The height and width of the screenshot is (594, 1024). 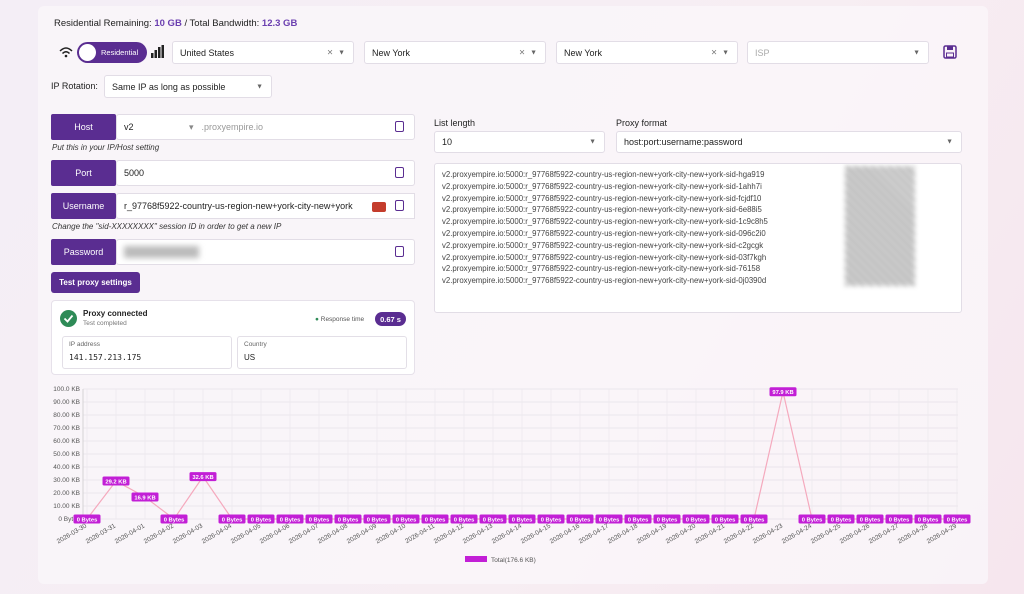 What do you see at coordinates (222, 23) in the screenshot?
I see `total-label: / Total Bandwidth:` at bounding box center [222, 23].